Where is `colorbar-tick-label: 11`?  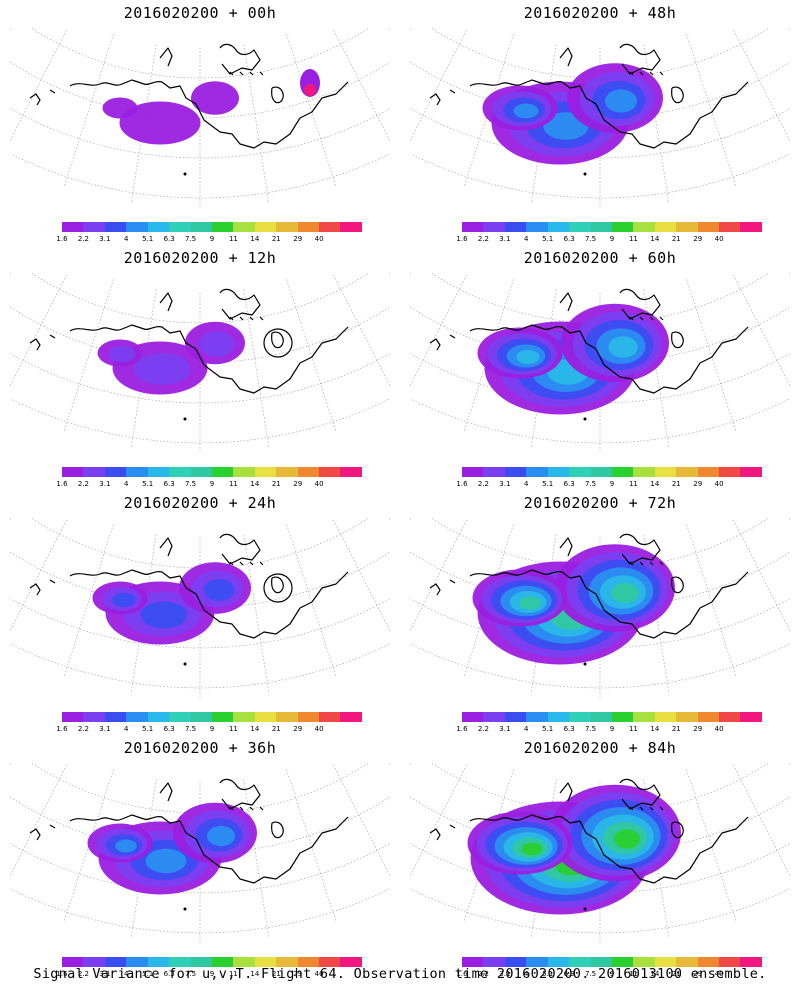
colorbar-tick-label: 11 is located at coordinates (233, 484).